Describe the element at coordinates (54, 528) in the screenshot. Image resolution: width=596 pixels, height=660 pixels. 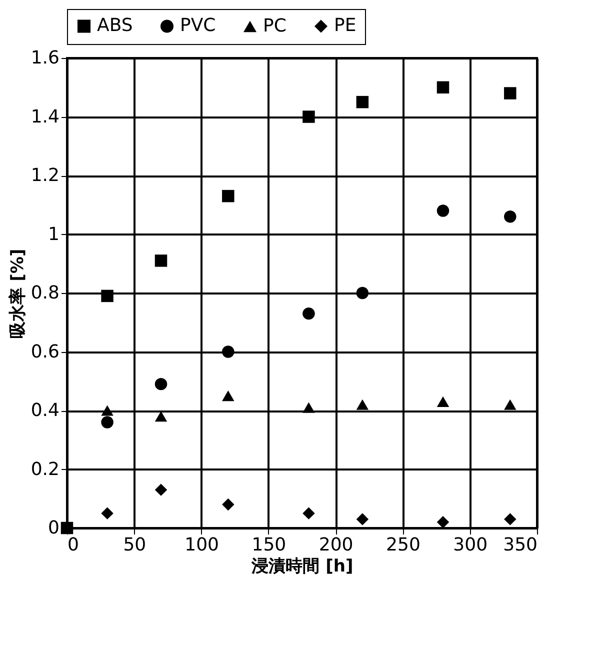
I see `y-tick-label: 0` at that location.